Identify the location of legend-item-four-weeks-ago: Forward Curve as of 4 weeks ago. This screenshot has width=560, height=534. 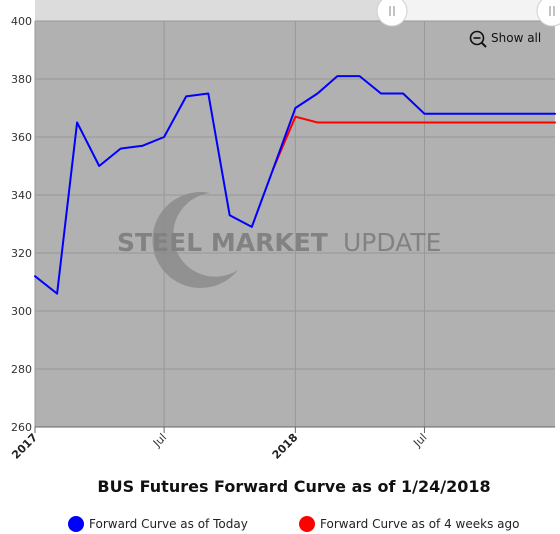
(409, 524).